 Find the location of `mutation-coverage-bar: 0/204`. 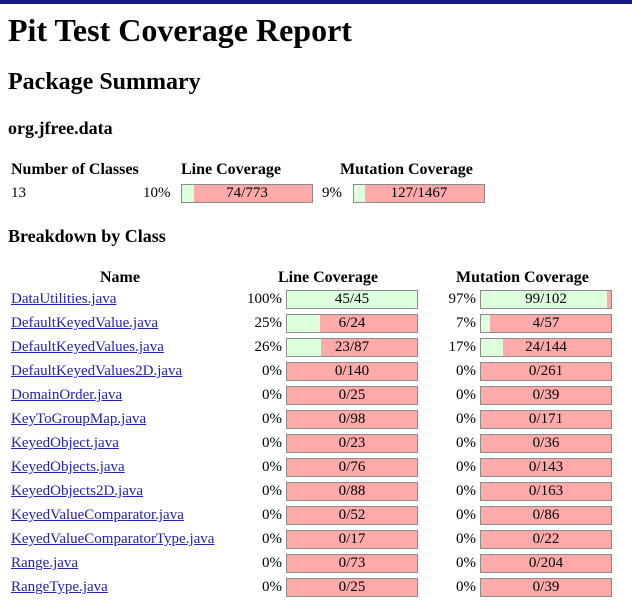

mutation-coverage-bar: 0/204 is located at coordinates (546, 563).